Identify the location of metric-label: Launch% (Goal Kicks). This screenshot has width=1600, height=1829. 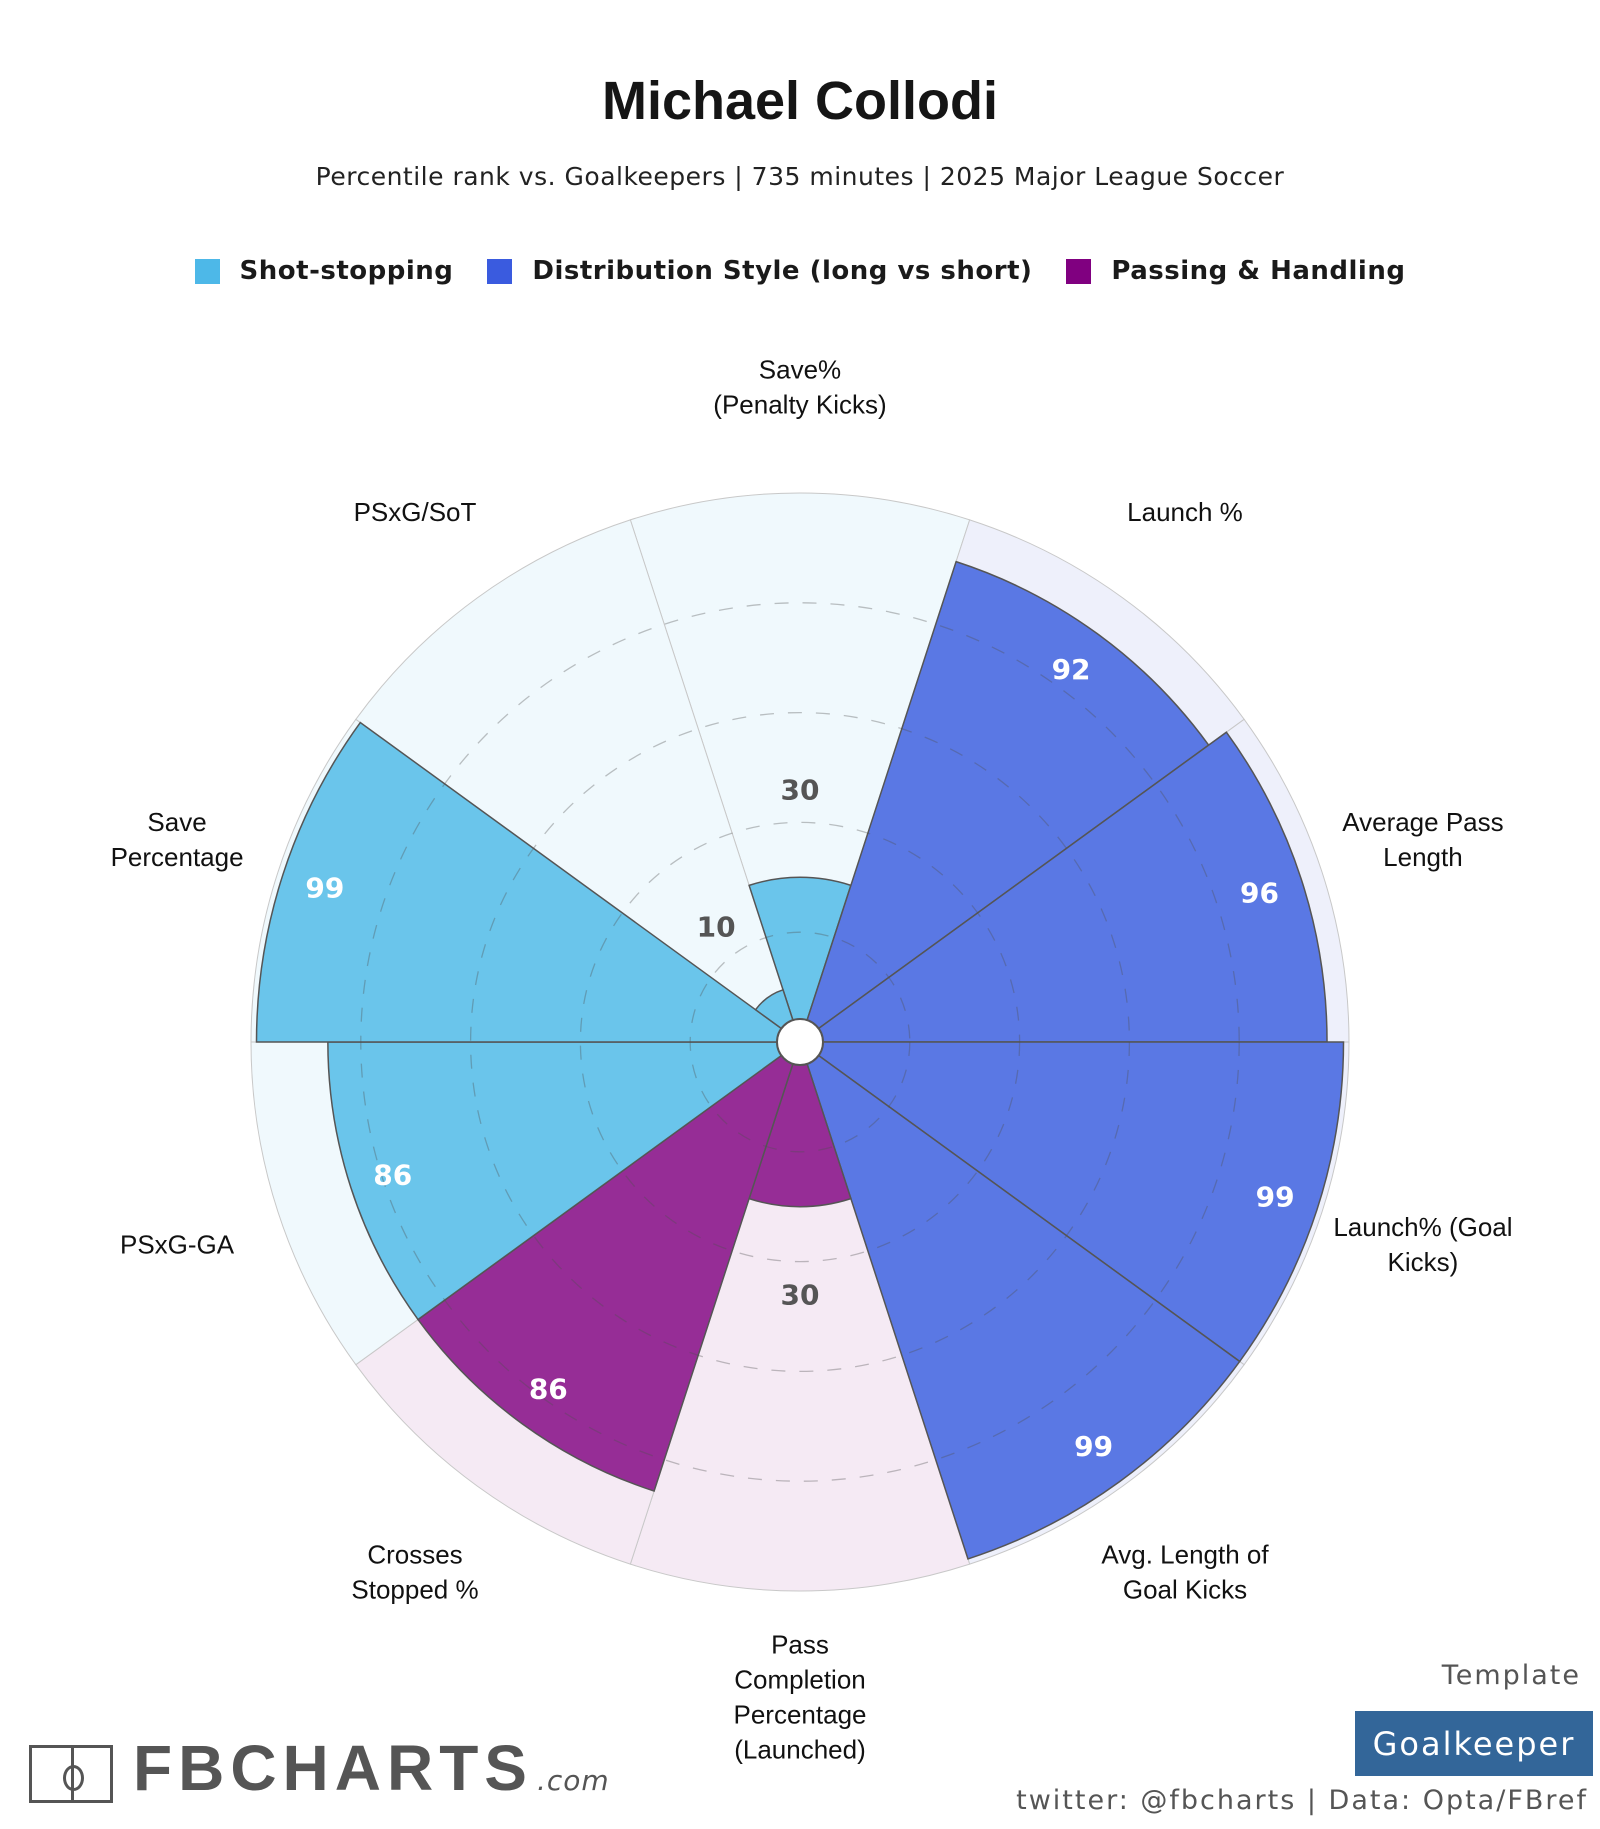
(1422, 1244).